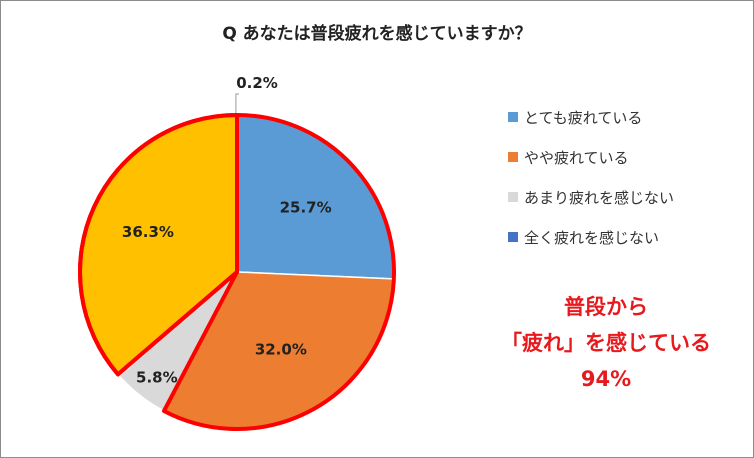 The height and width of the screenshot is (458, 754). Describe the element at coordinates (306, 207) in the screenshot. I see `data-label-0: 25.7%` at that location.